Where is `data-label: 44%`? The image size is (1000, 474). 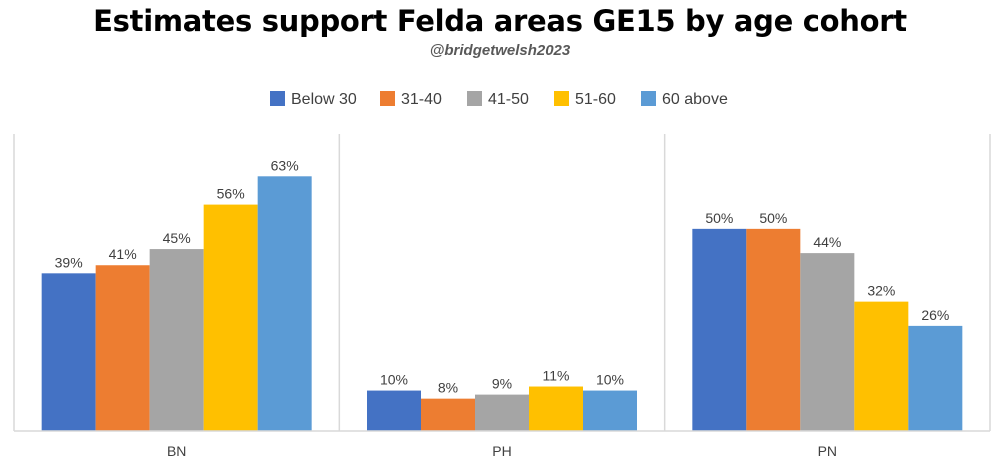
data-label: 44% is located at coordinates (827, 242).